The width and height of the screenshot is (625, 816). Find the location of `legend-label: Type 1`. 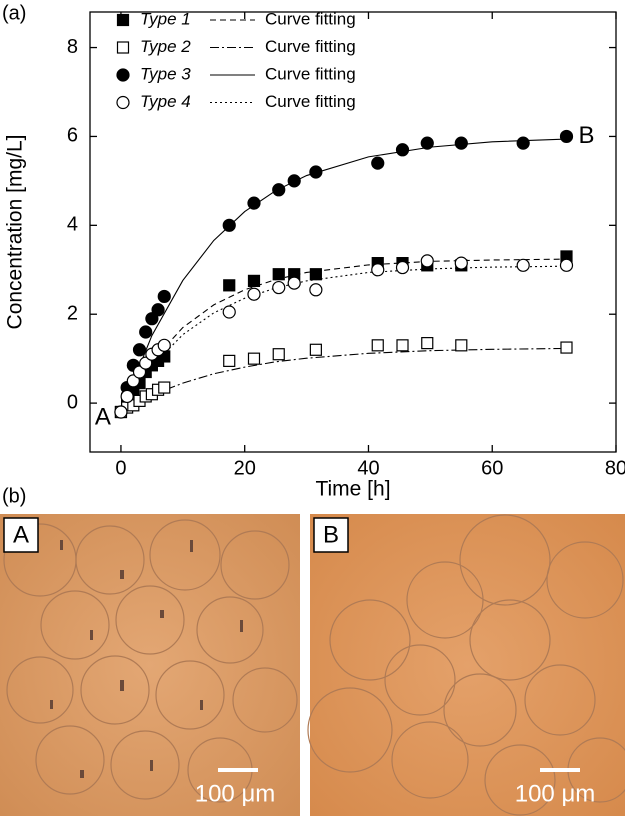

legend-label: Type 1 is located at coordinates (165, 18).